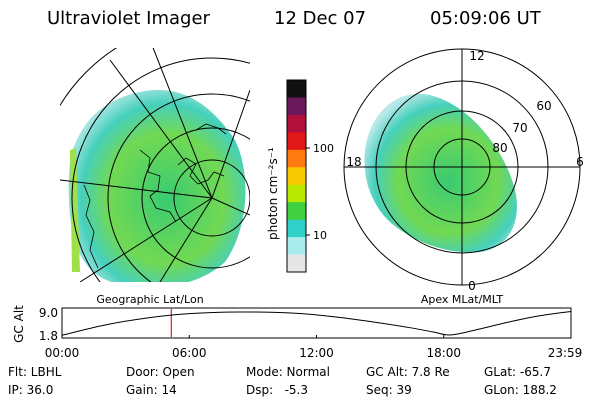  I want to click on geo-aurora-image, so click(157, 186).